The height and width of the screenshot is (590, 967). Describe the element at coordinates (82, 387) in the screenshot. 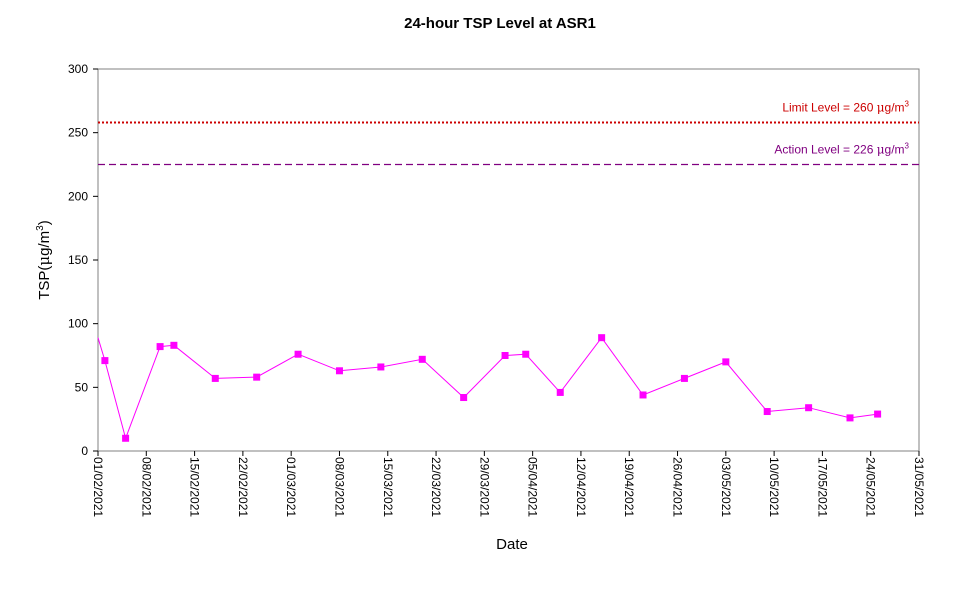

I see `y-tick-label: 50` at that location.